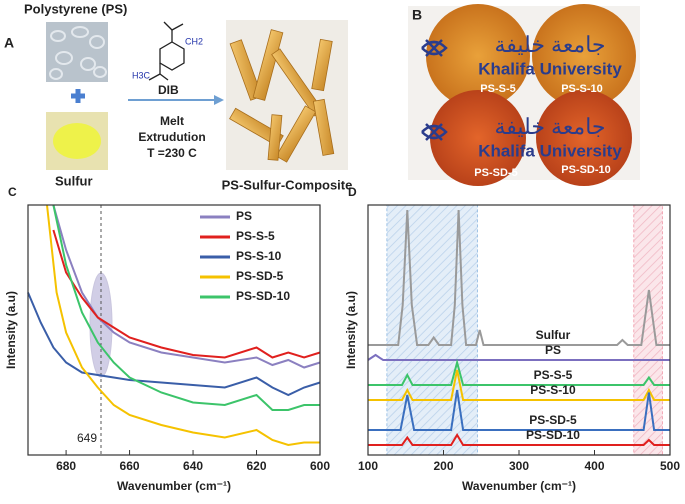 Image resolution: width=685 pixels, height=504 pixels. What do you see at coordinates (172, 153) in the screenshot?
I see `condition: T =230 C` at bounding box center [172, 153].